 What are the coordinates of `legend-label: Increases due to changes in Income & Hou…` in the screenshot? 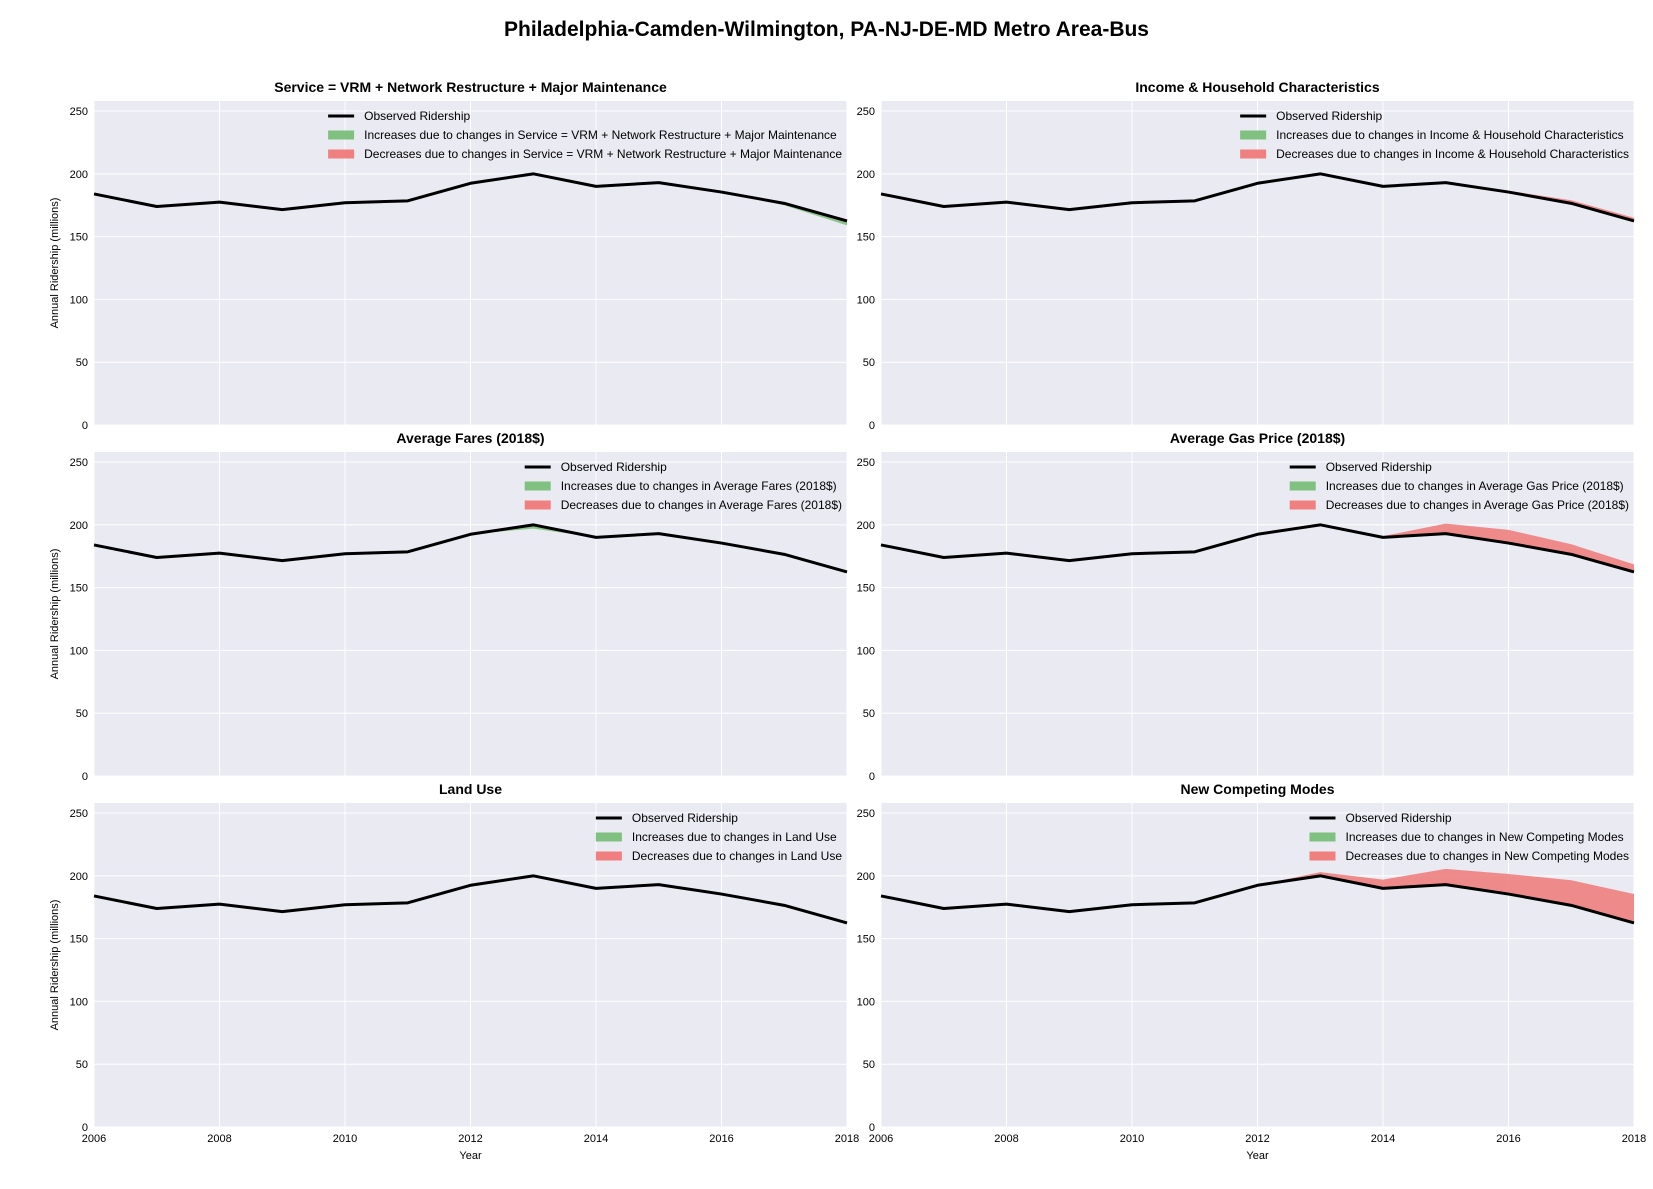 It's located at (1450, 135).